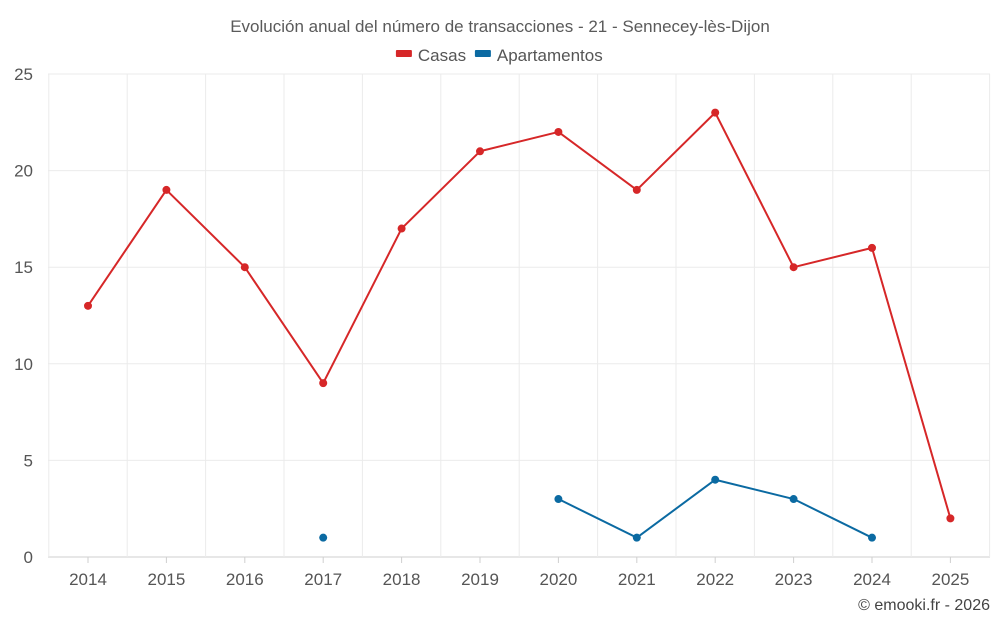 The image size is (1000, 625). Describe the element at coordinates (715, 508) in the screenshot. I see `series-line` at that location.